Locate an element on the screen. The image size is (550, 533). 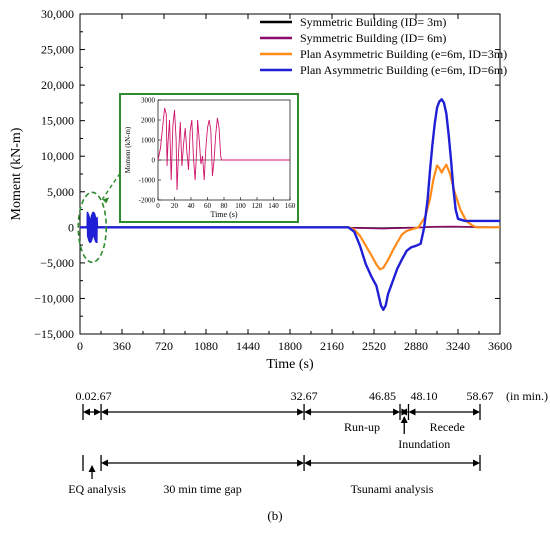
x-tick-label: 3240 is located at coordinates (458, 346).